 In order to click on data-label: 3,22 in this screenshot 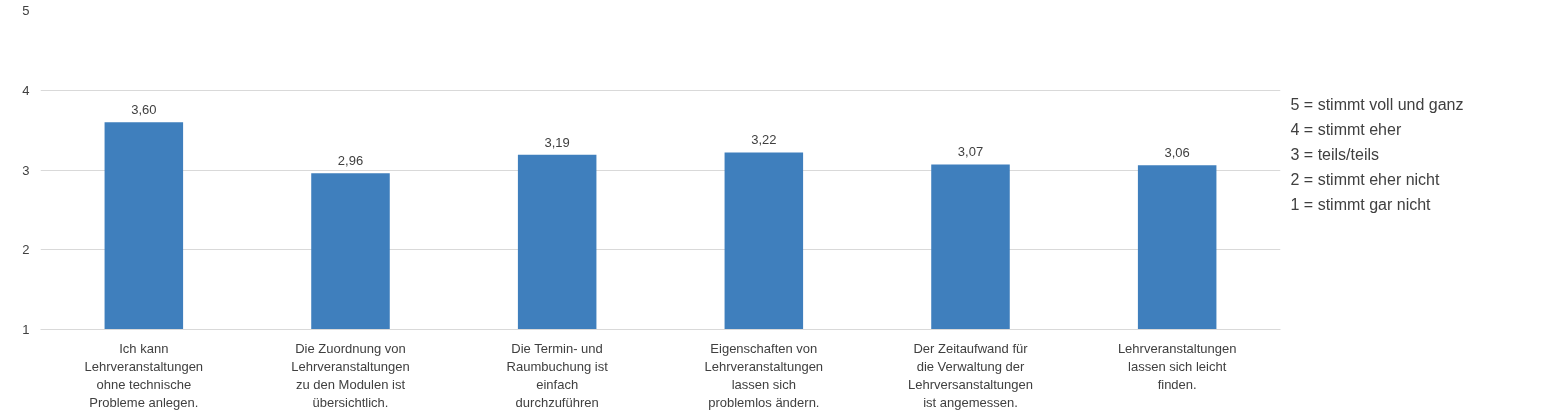, I will do `click(764, 140)`.